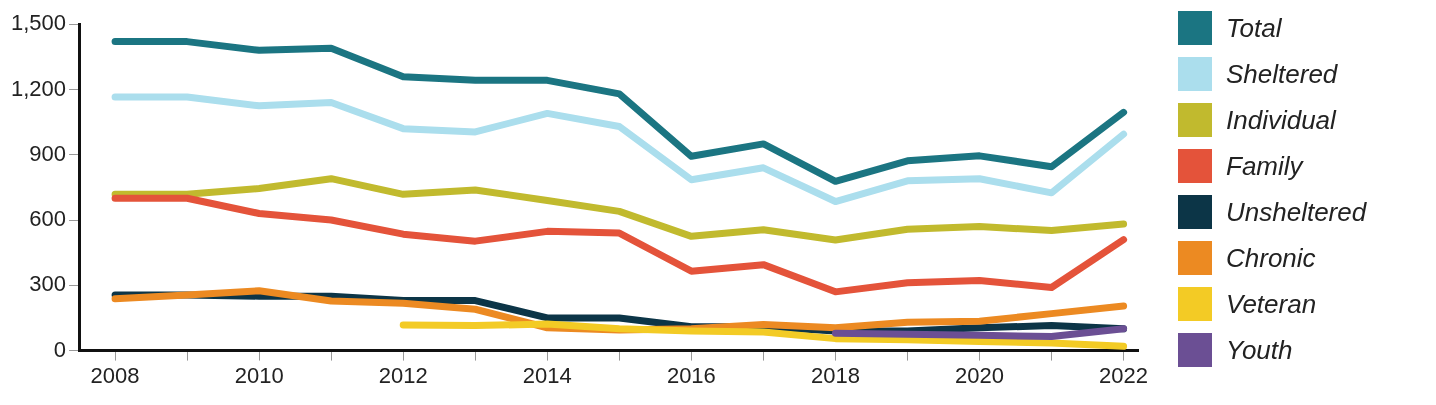 The image size is (1436, 405). I want to click on legend-label: Individual, so click(1281, 120).